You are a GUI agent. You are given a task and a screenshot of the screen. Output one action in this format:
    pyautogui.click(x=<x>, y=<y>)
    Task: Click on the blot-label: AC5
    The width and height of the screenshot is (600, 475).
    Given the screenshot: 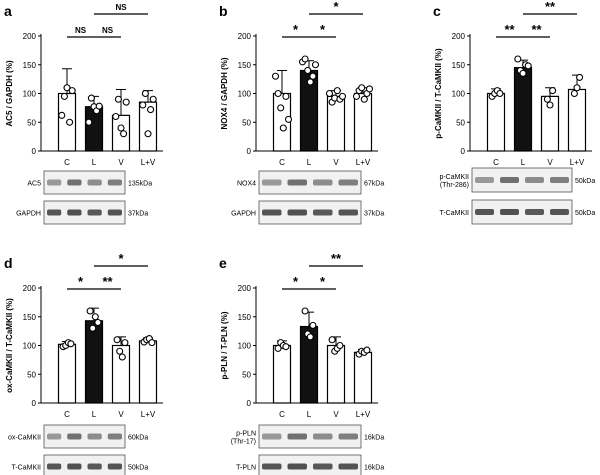 What is the action you would take?
    pyautogui.click(x=34, y=184)
    